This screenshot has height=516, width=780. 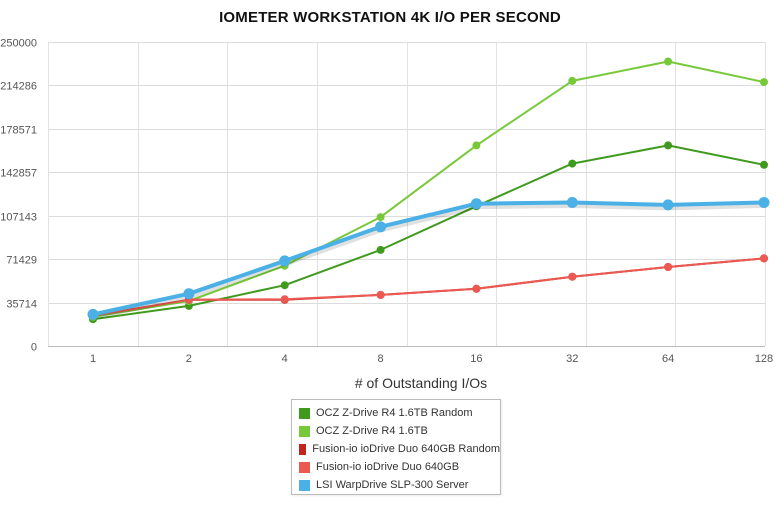 What do you see at coordinates (421, 383) in the screenshot?
I see `x-axis-title: # of Outstanding I/Os` at bounding box center [421, 383].